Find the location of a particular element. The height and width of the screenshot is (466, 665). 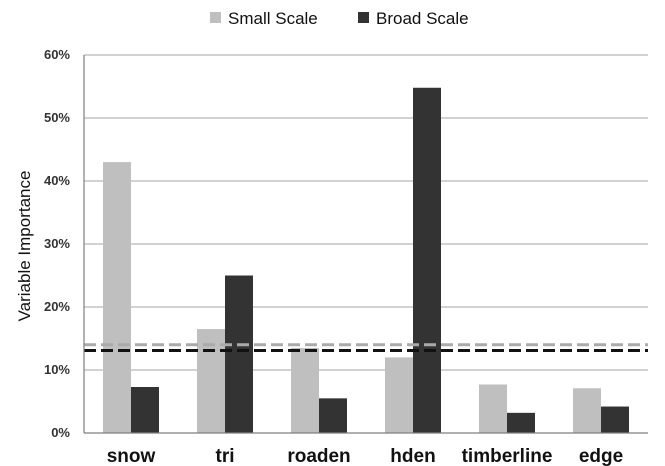

legend-label: Broad Scale is located at coordinates (422, 18).